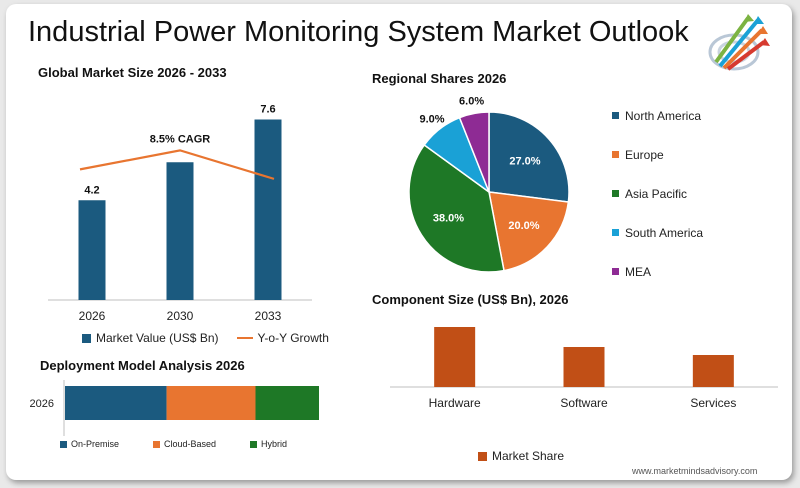 The height and width of the screenshot is (488, 800). I want to click on deployment-title: Deployment Model Analysis 2026, so click(142, 365).